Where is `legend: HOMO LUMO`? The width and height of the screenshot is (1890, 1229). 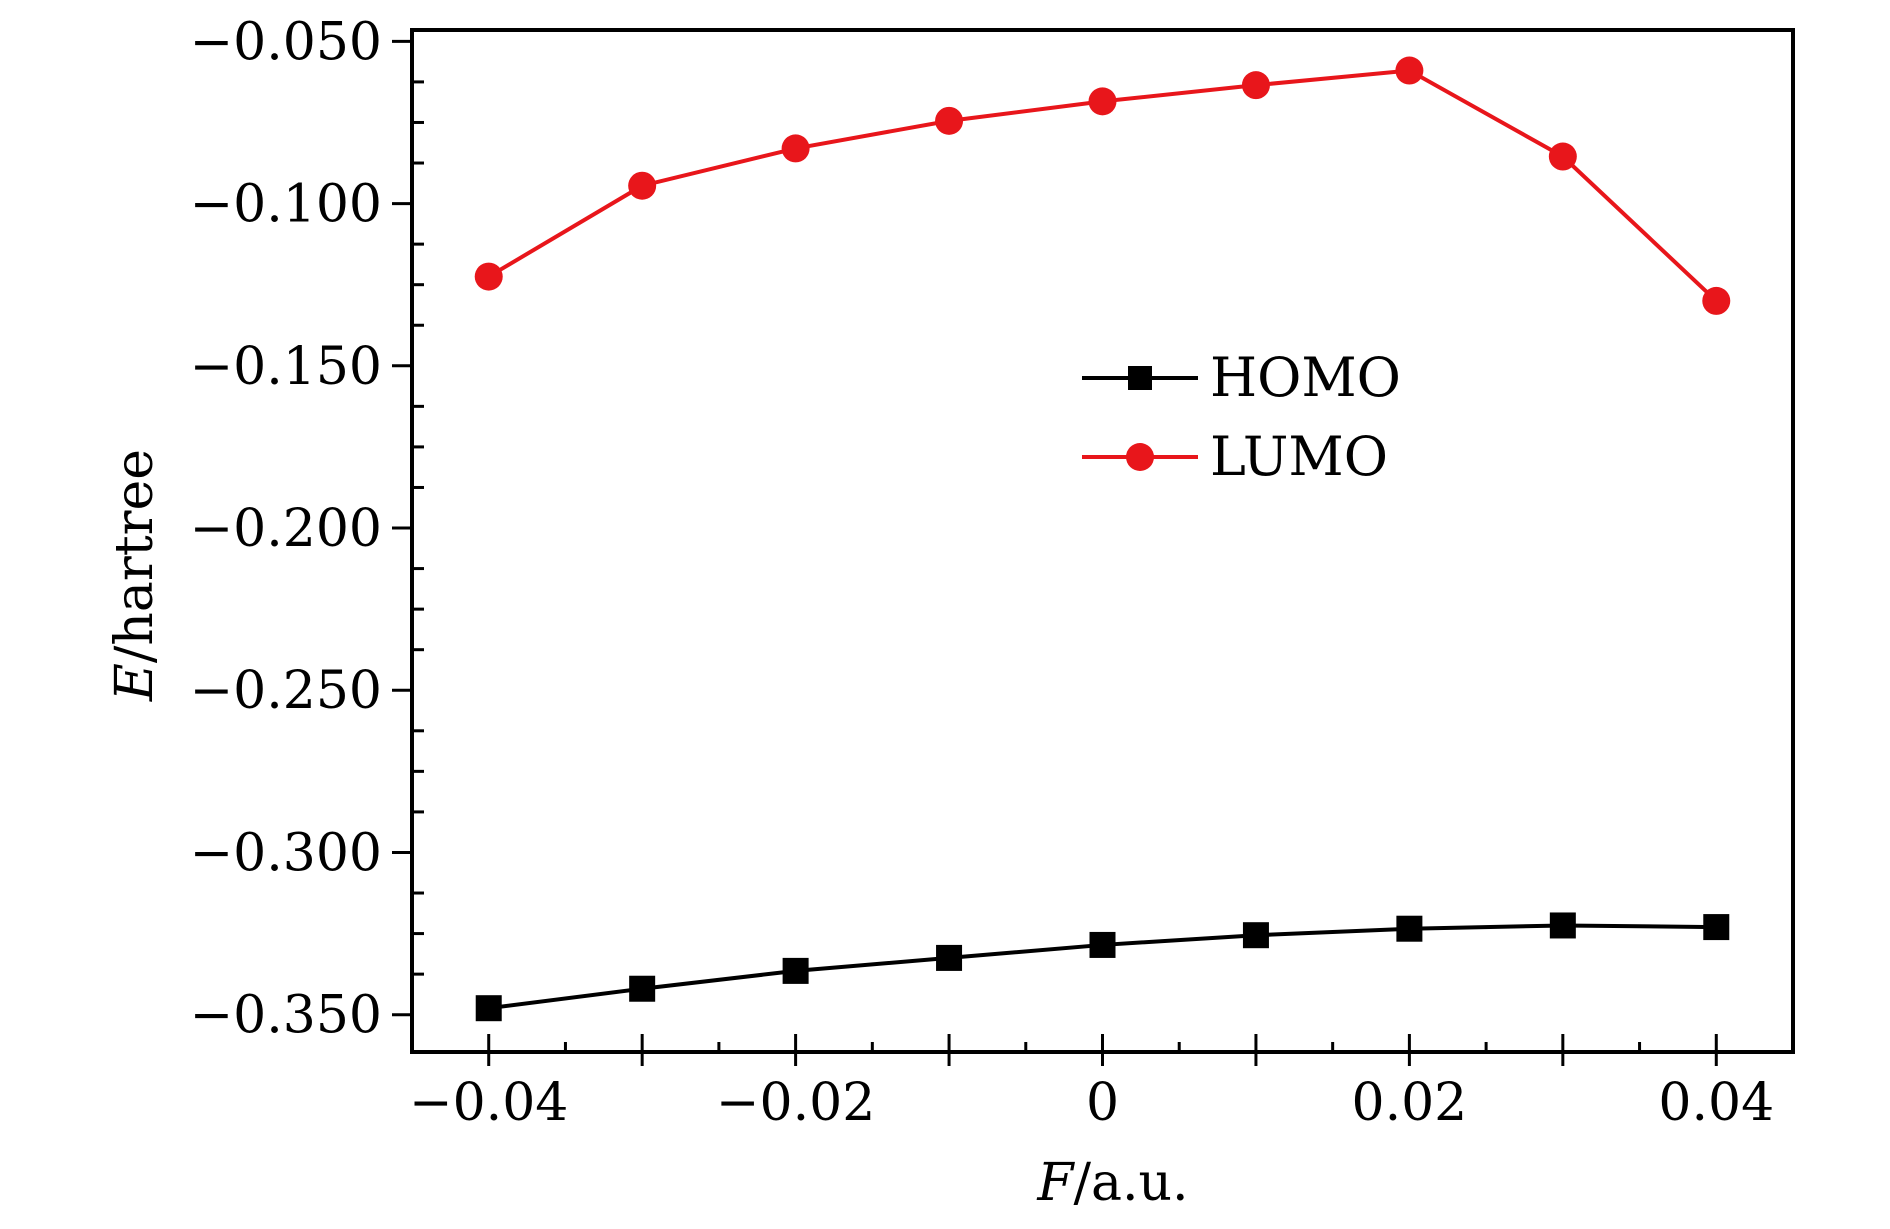
legend: HOMO LUMO is located at coordinates (1241, 417).